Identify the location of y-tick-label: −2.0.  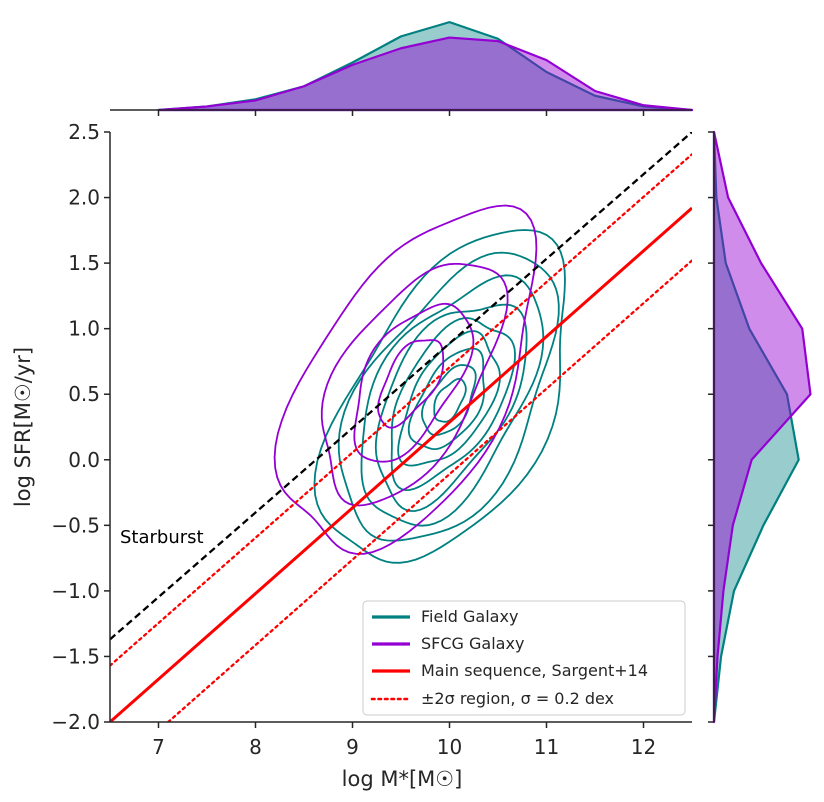
(75, 722).